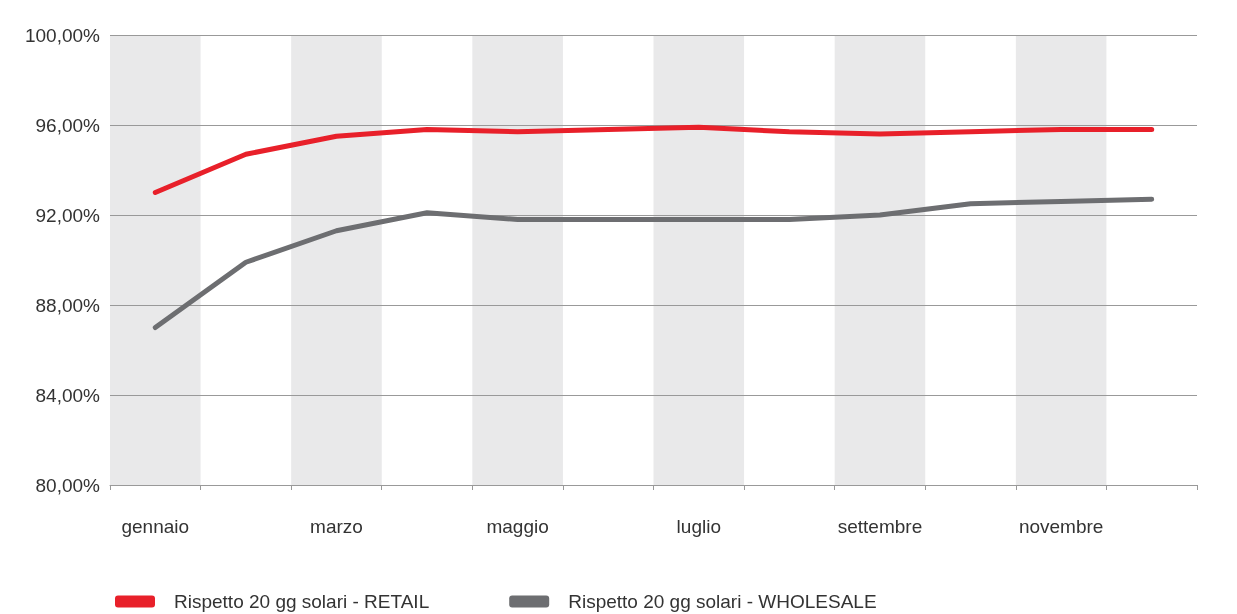 The image size is (1237, 614). What do you see at coordinates (722, 601) in the screenshot?
I see `legend-label: Rispetto 20 gg solari - WHOLESALE` at bounding box center [722, 601].